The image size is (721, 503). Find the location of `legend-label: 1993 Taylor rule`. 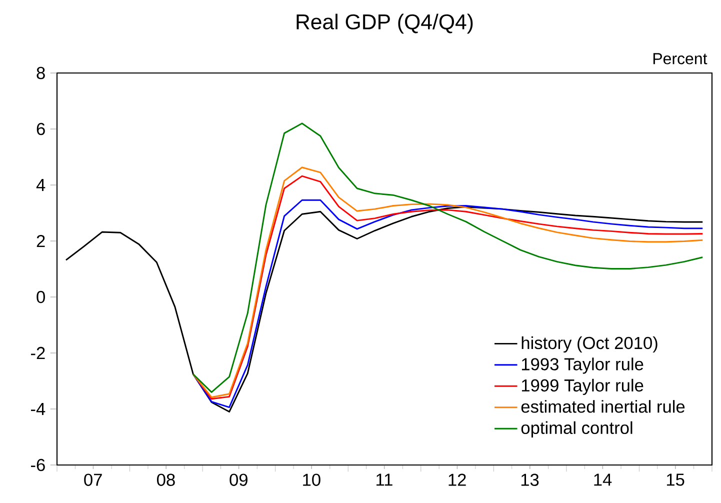

legend-label: 1993 Taylor rule is located at coordinates (583, 366).